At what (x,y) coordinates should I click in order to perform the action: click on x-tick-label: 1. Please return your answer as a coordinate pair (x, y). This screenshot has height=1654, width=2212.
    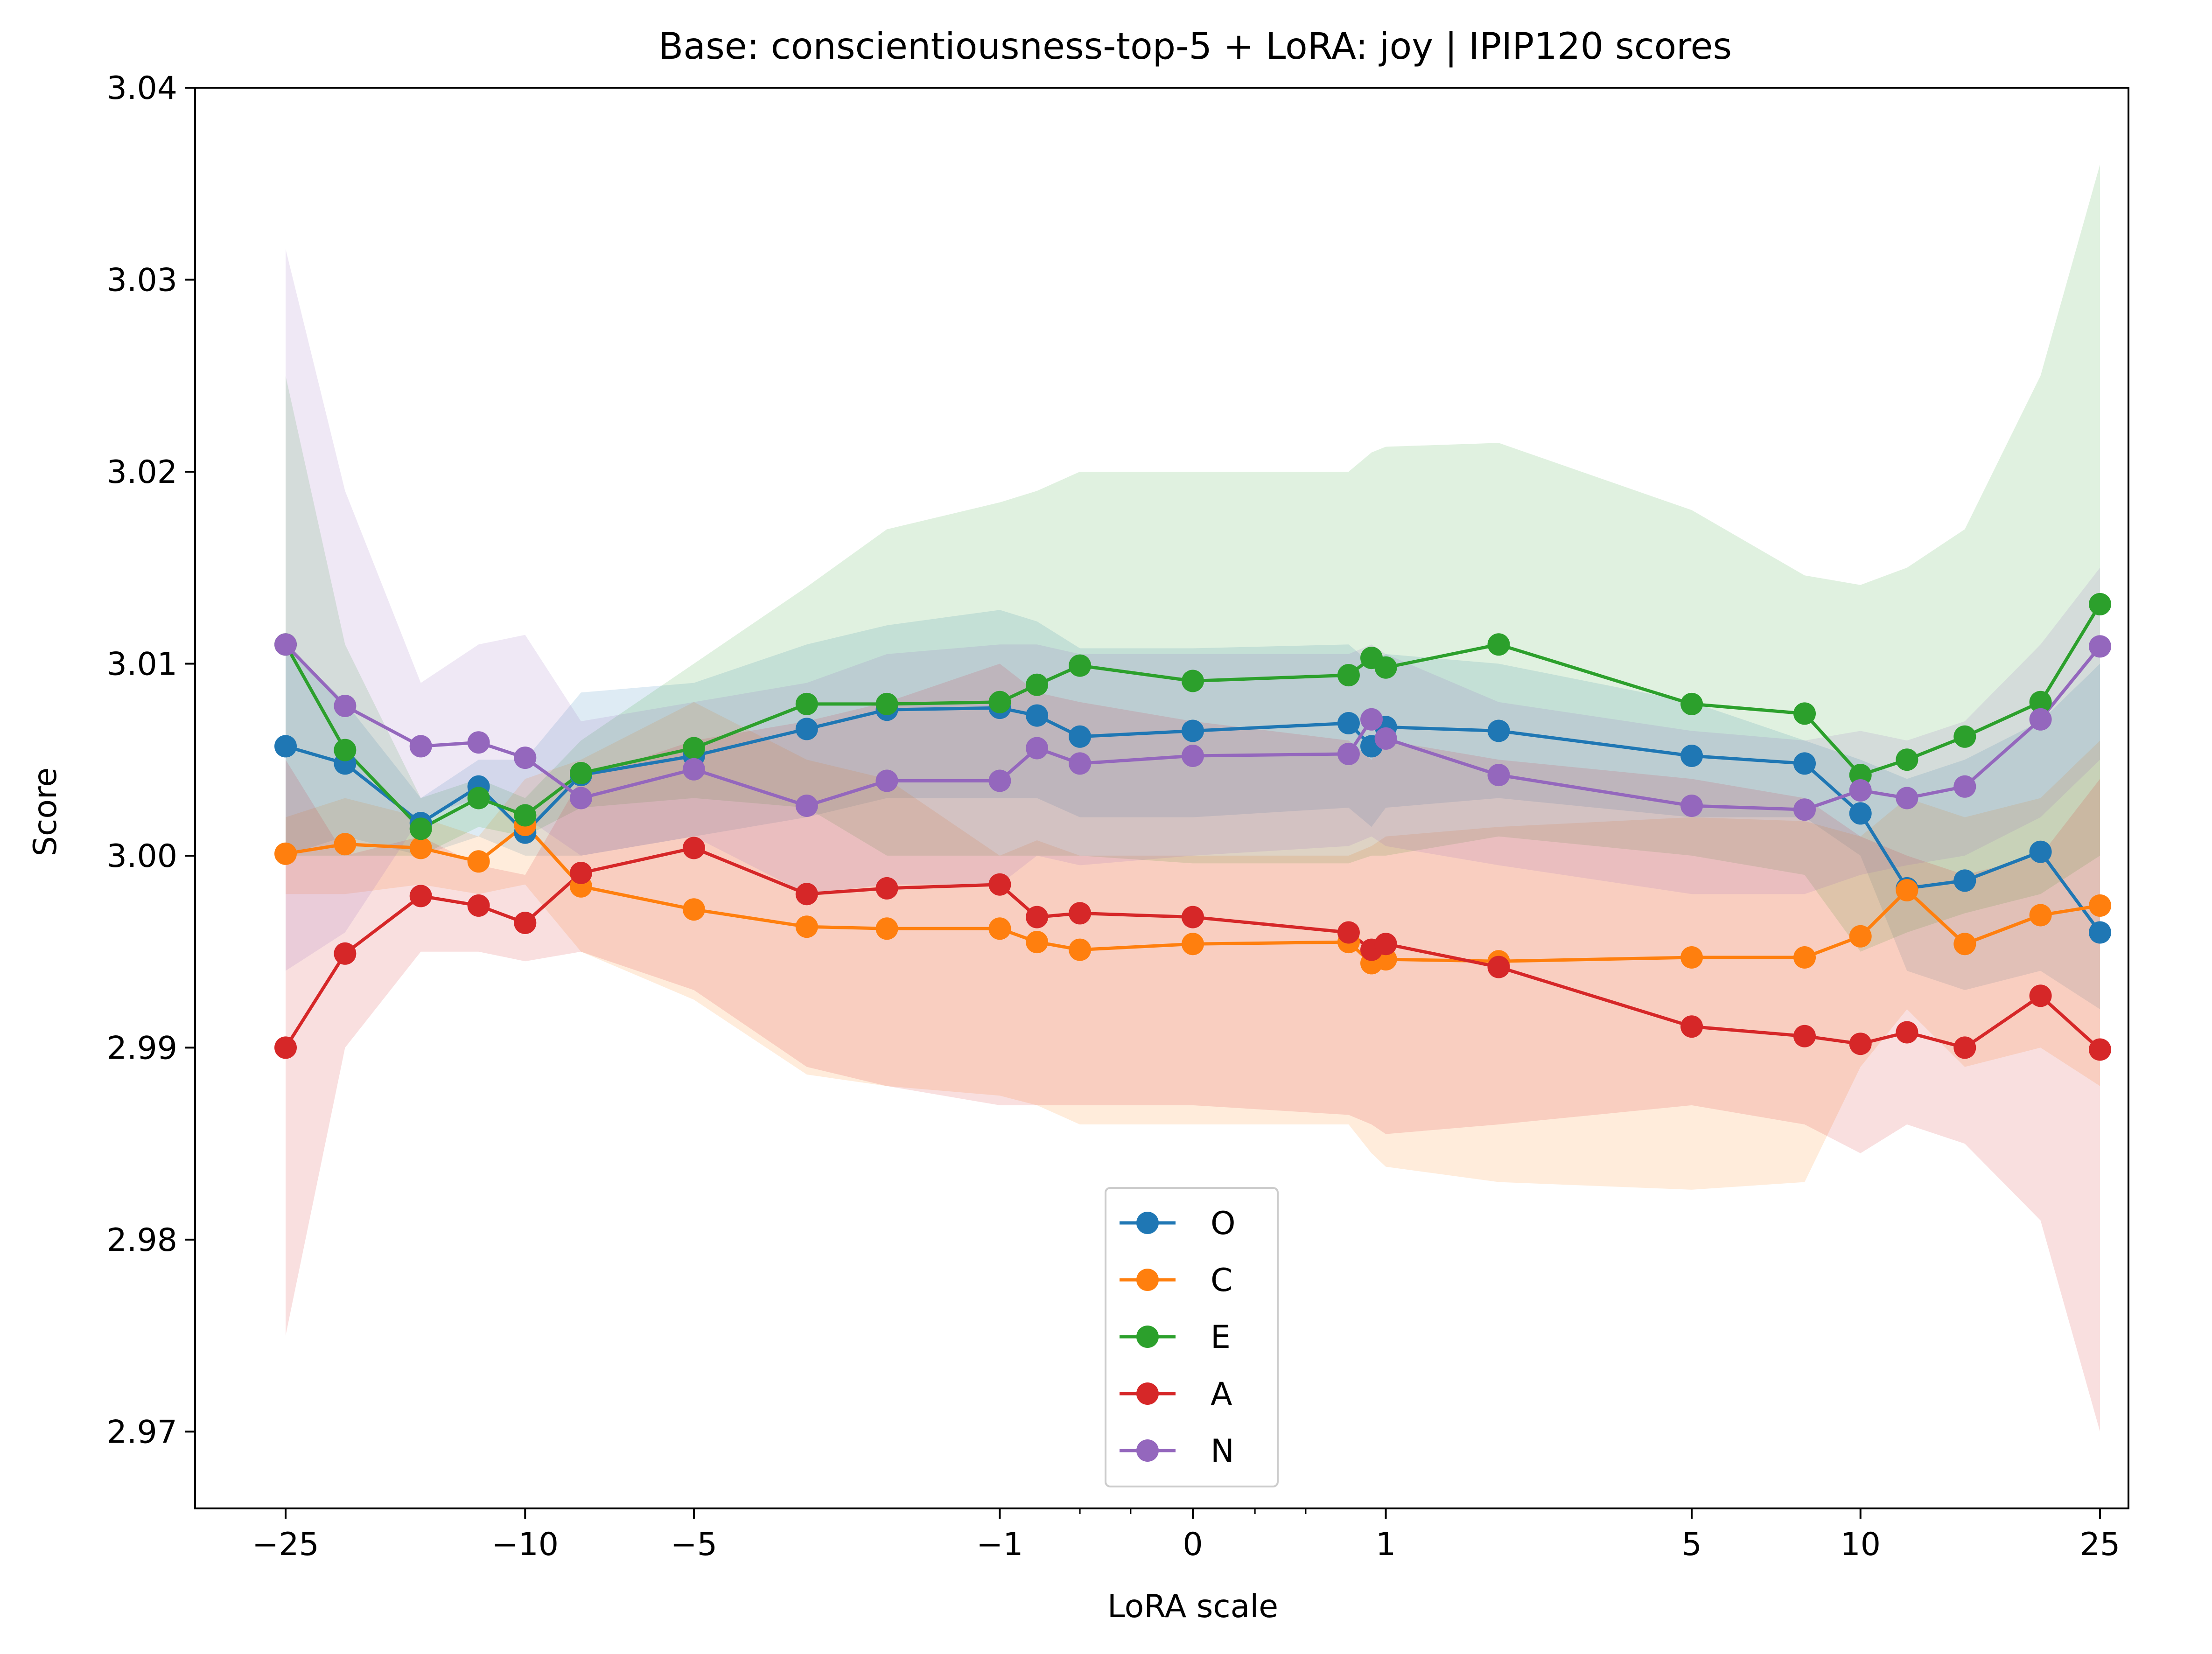
    Looking at the image, I should click on (1386, 1544).